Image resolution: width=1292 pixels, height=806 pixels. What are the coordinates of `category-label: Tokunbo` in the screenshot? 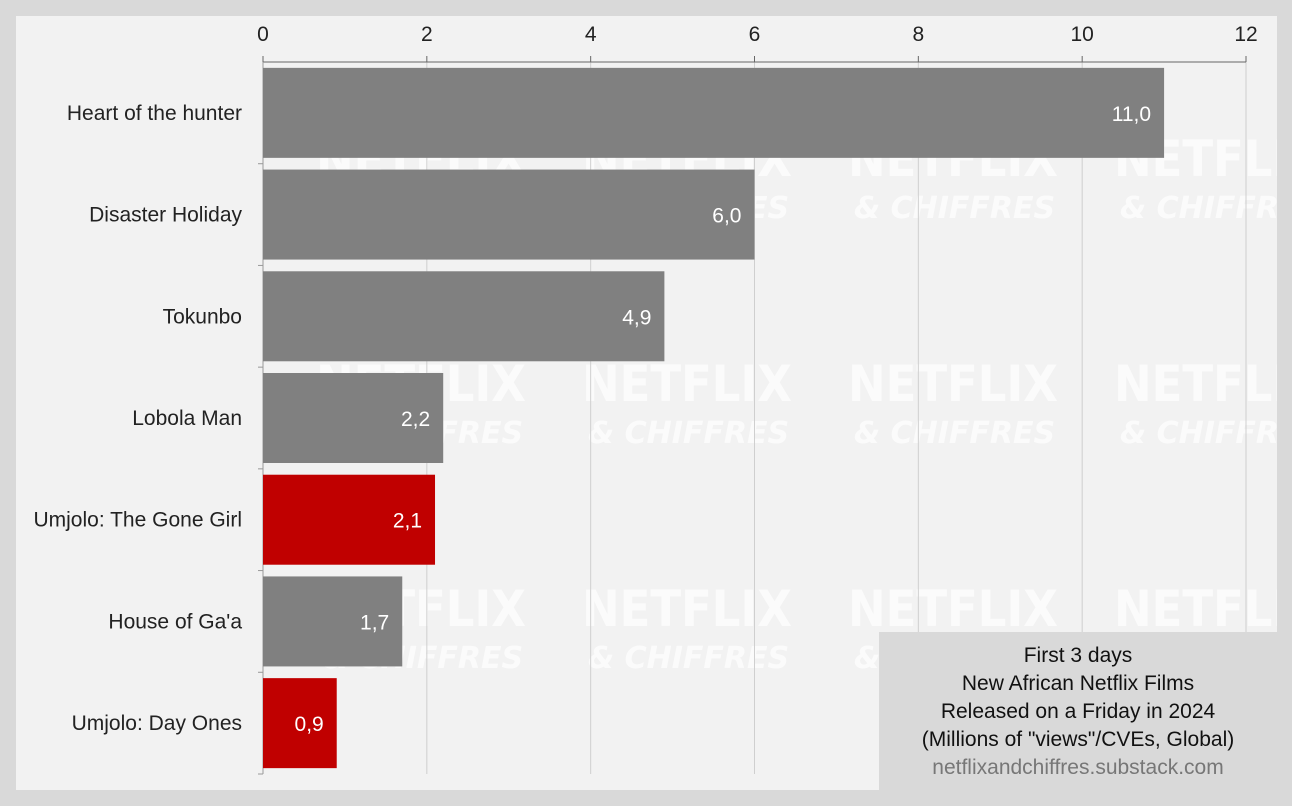 It's located at (202, 316).